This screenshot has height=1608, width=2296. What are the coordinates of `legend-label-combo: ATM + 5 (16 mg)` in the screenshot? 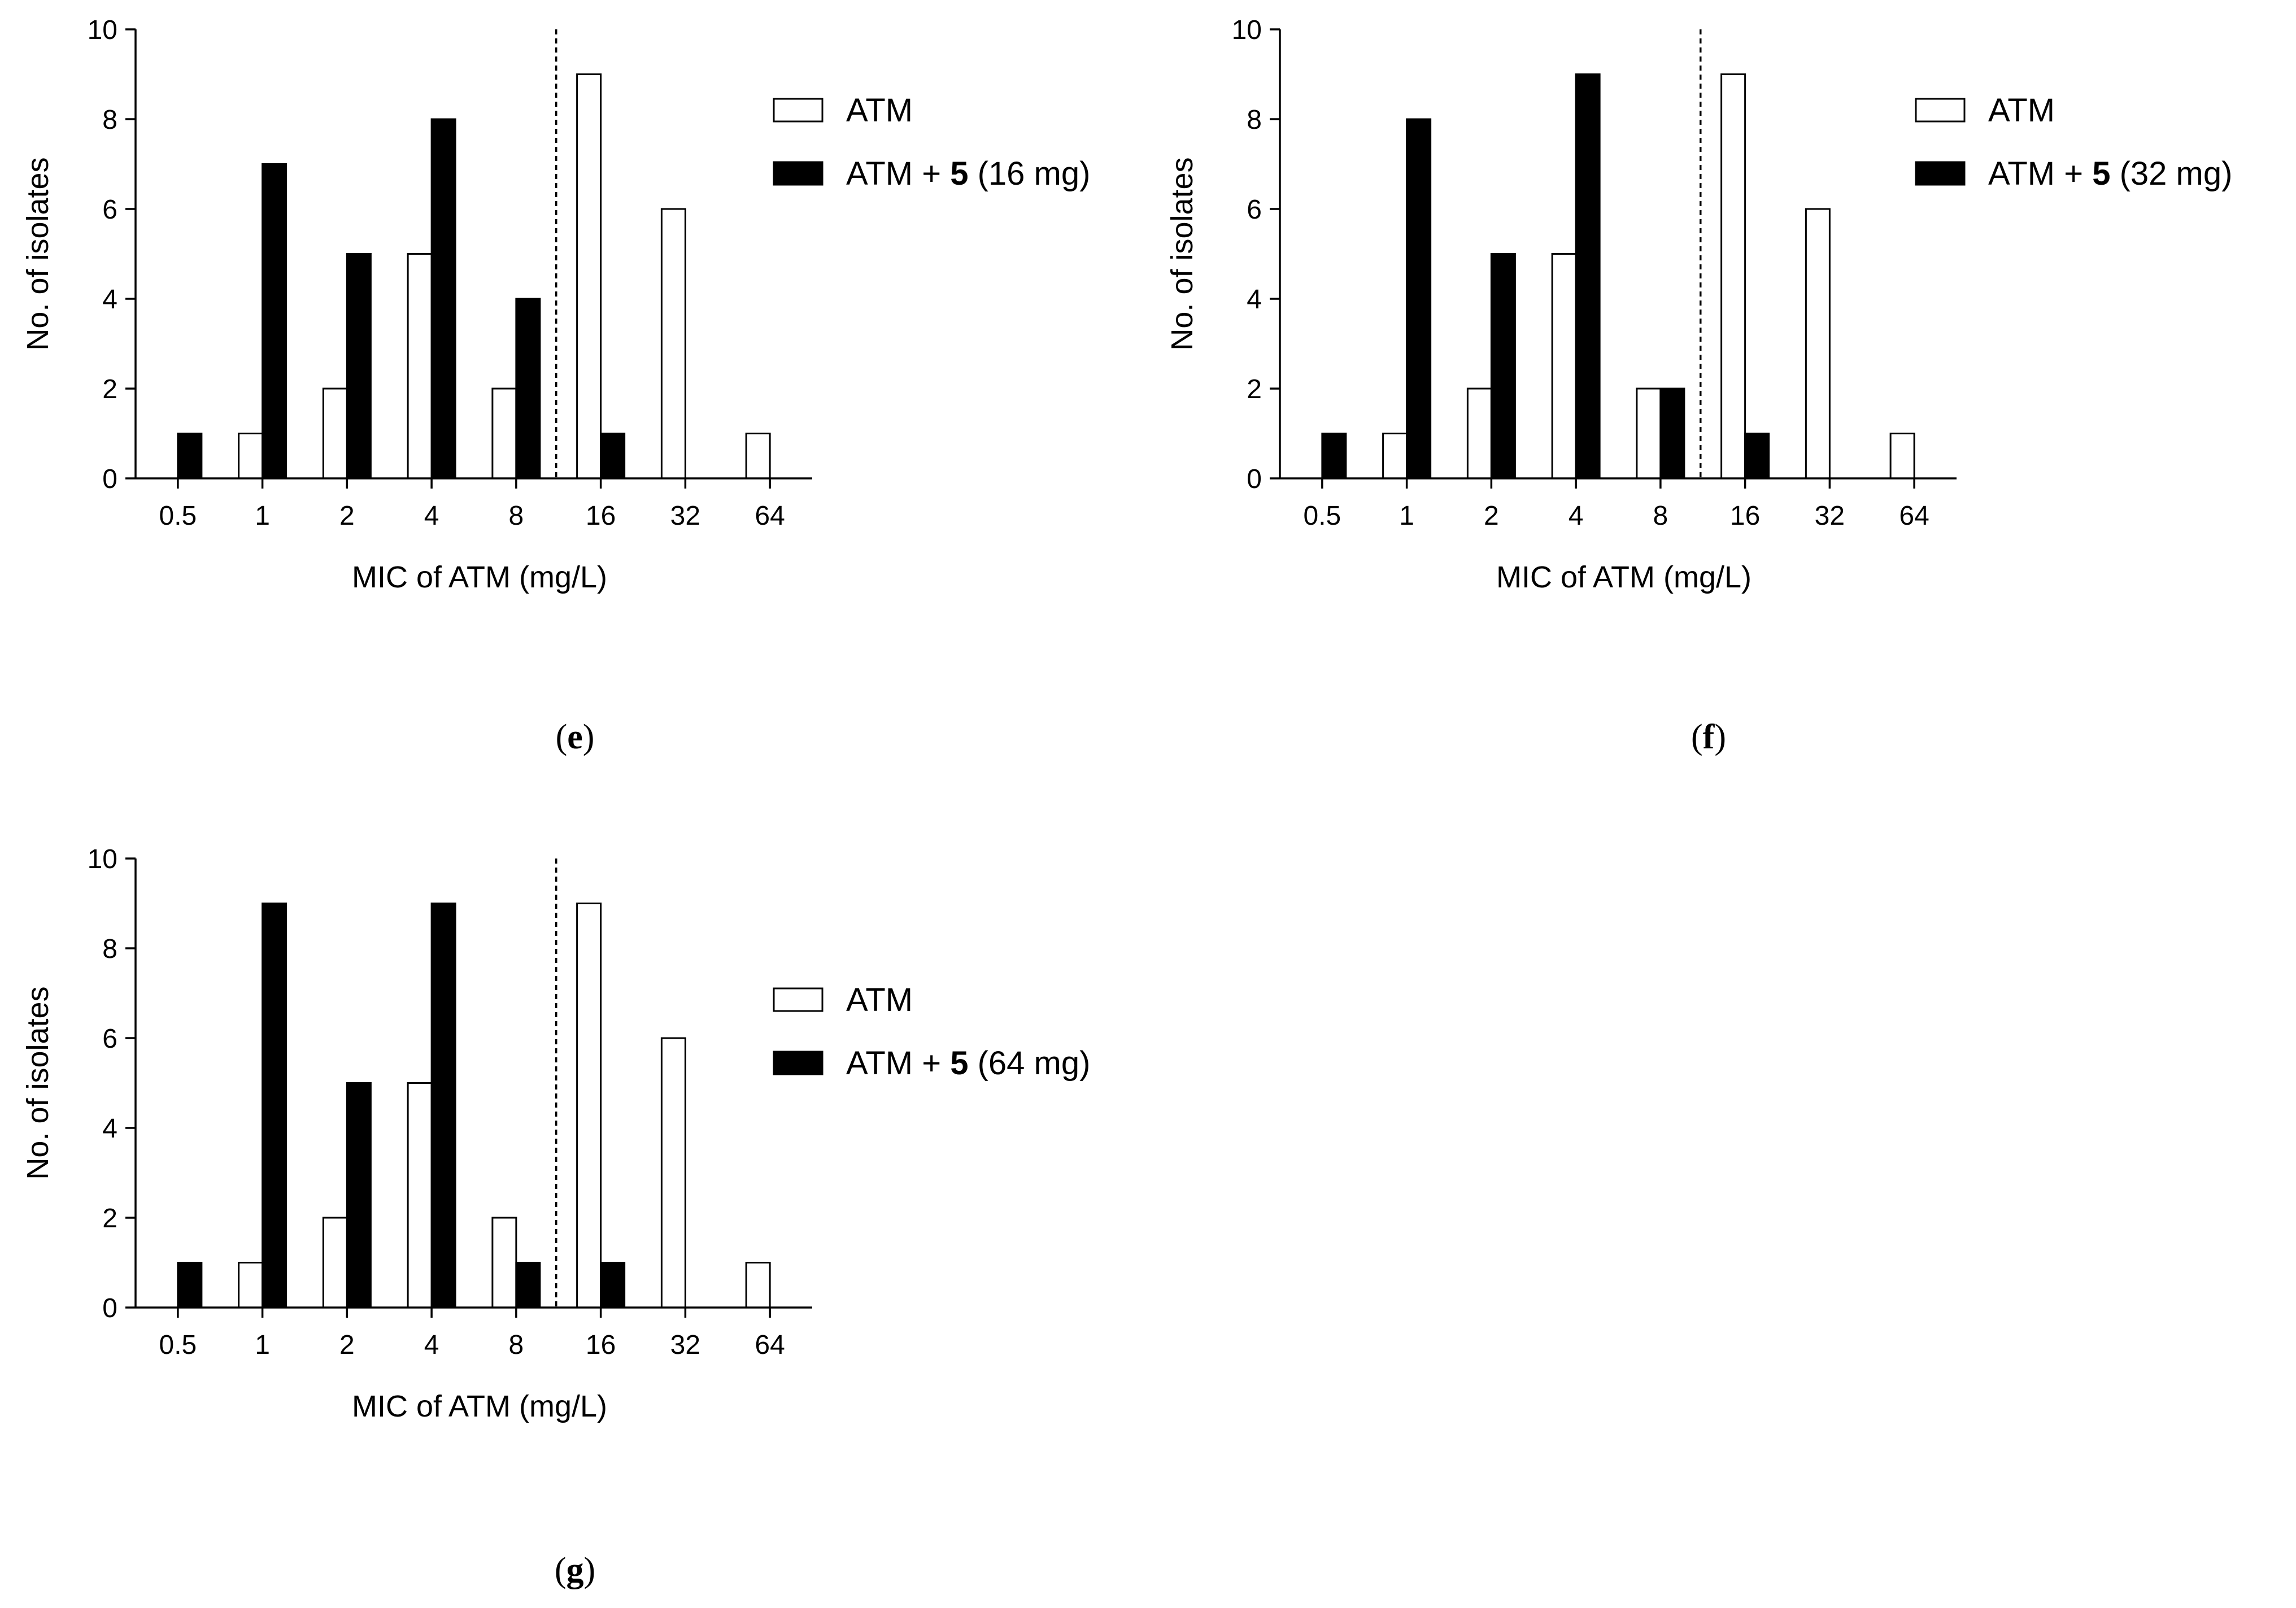 It's located at (968, 173).